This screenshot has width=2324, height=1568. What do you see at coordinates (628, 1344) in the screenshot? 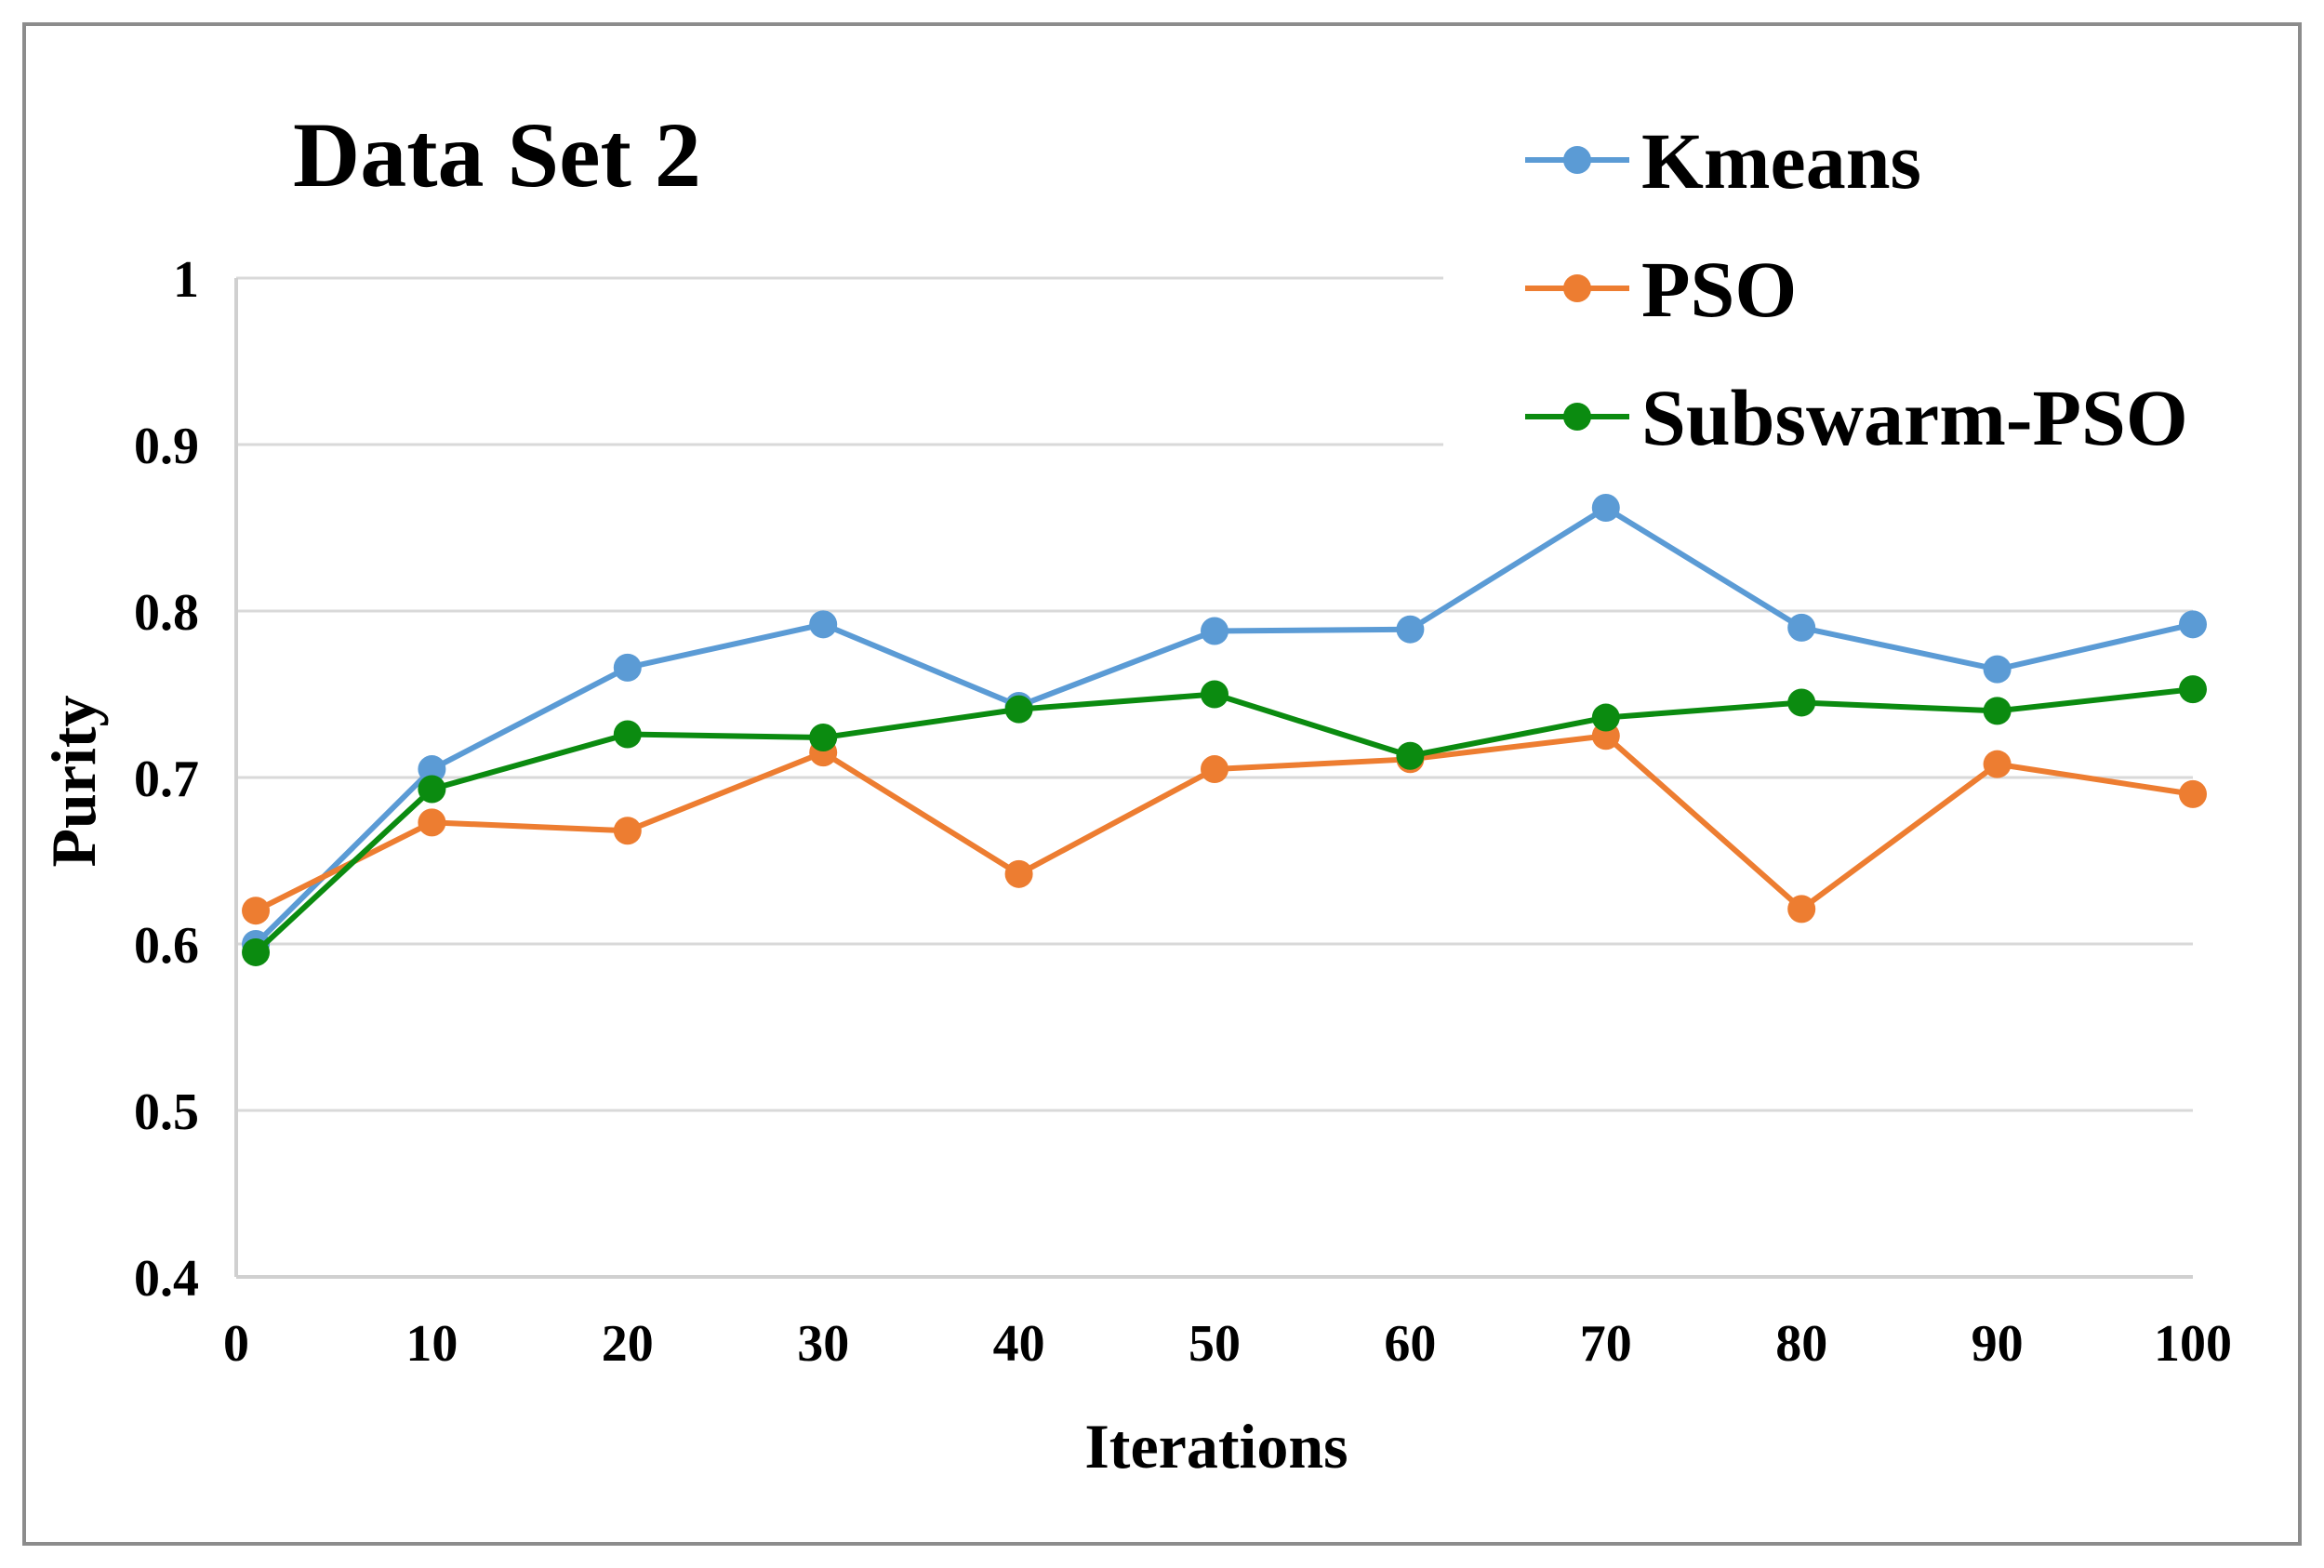
I see `x-tick-label: 20` at bounding box center [628, 1344].